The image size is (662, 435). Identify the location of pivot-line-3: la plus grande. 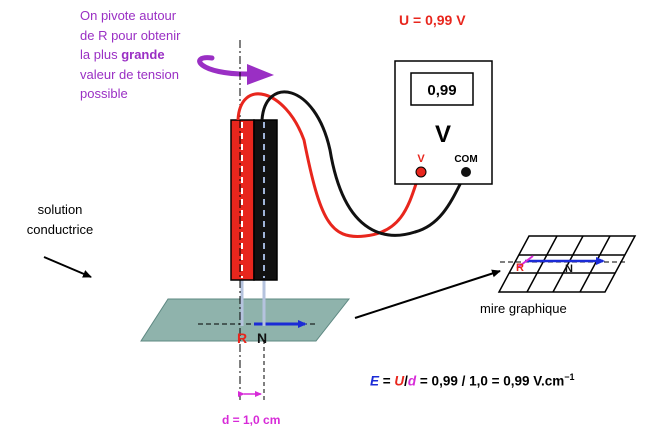
(145, 55).